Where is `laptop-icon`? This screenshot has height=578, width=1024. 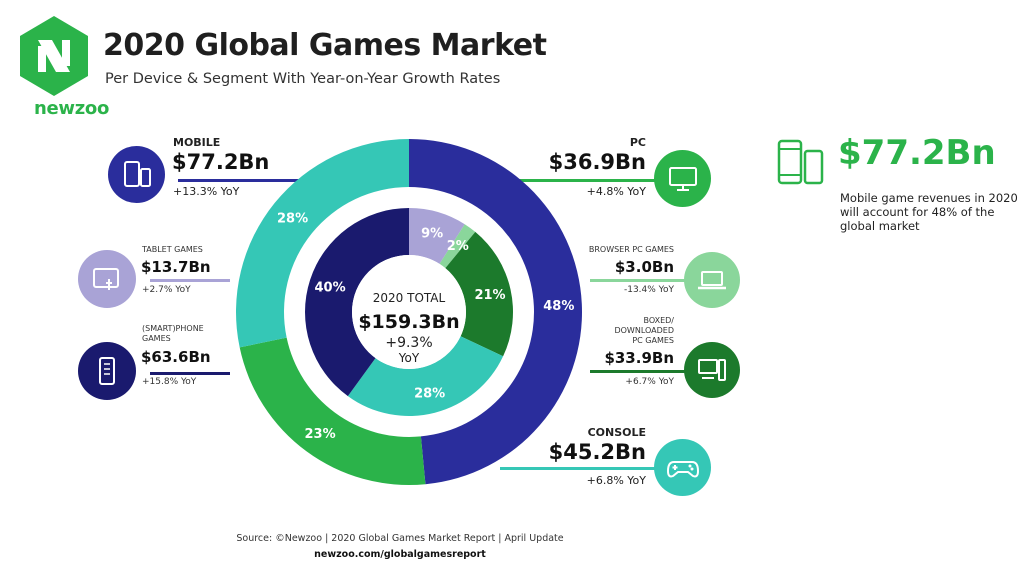
laptop-icon is located at coordinates (712, 280).